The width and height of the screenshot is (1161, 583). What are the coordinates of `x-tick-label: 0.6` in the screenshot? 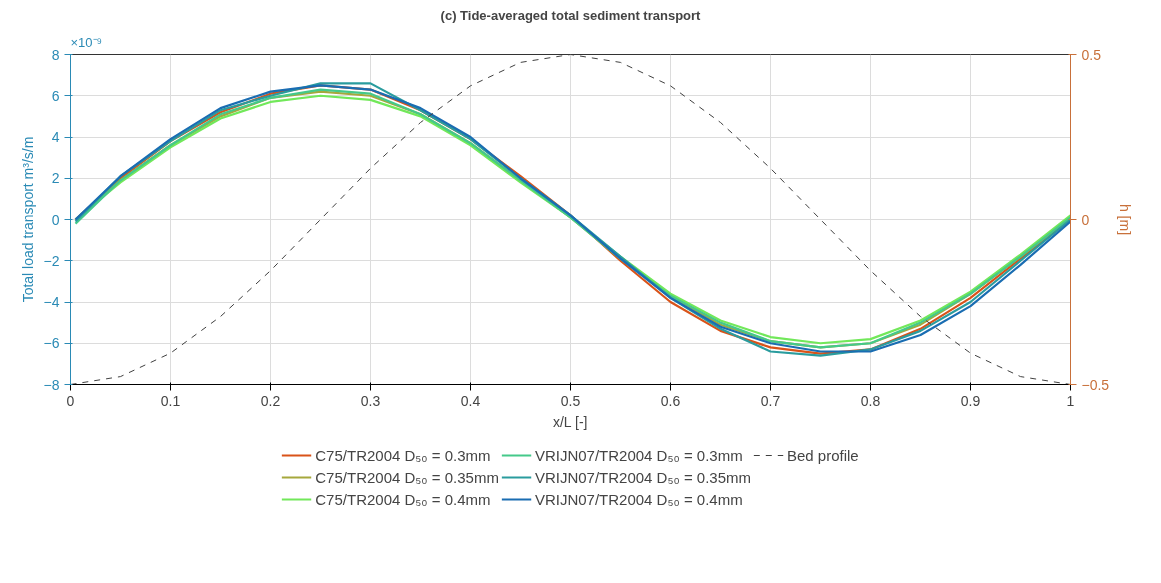 It's located at (670, 400).